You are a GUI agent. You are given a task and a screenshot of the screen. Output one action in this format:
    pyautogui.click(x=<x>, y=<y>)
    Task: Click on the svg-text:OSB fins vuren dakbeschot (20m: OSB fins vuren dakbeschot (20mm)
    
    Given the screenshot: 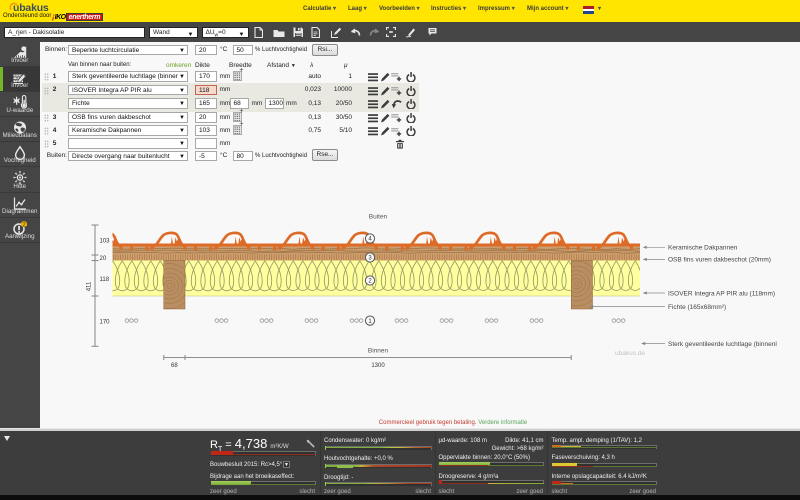 What is the action you would take?
    pyautogui.click(x=719, y=260)
    